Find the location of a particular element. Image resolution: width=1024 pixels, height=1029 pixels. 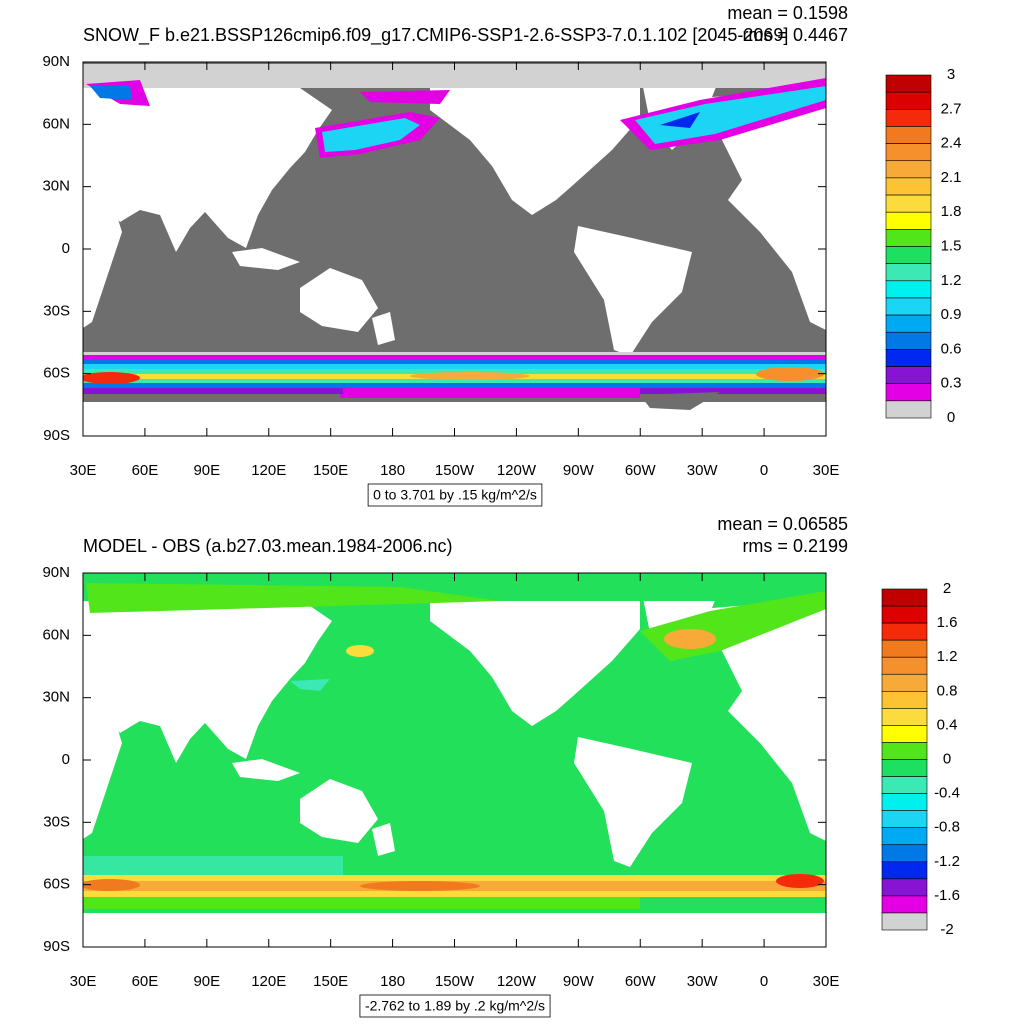

colorbar-label: 0.8 is located at coordinates (947, 690).